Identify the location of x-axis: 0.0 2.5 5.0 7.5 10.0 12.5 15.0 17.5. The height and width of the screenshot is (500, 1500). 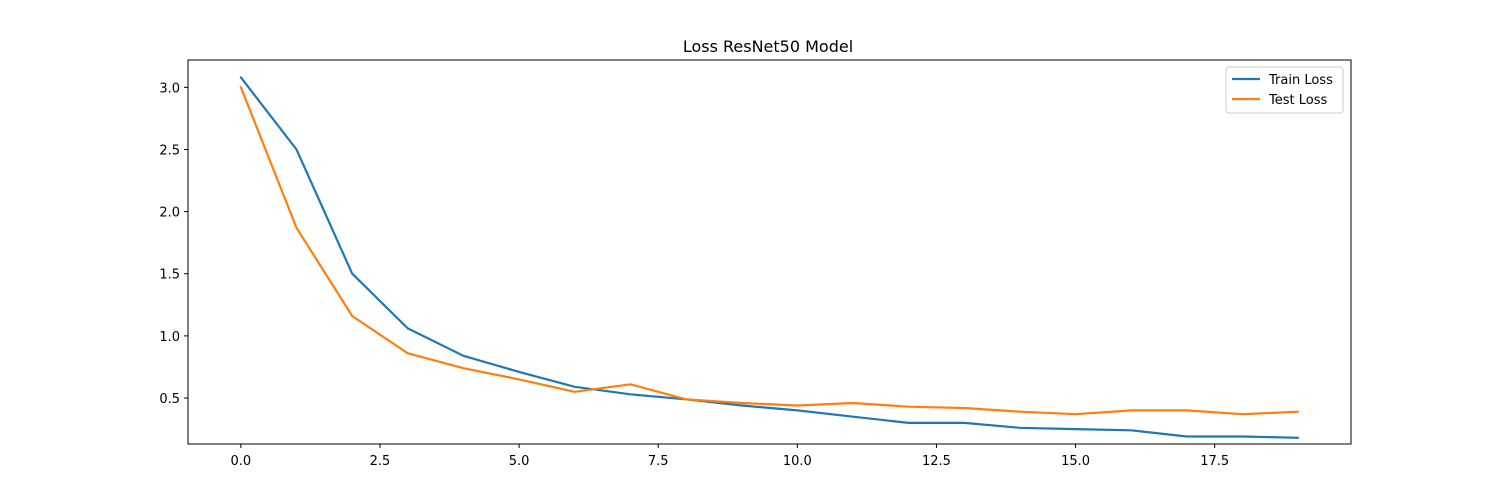
(730, 456).